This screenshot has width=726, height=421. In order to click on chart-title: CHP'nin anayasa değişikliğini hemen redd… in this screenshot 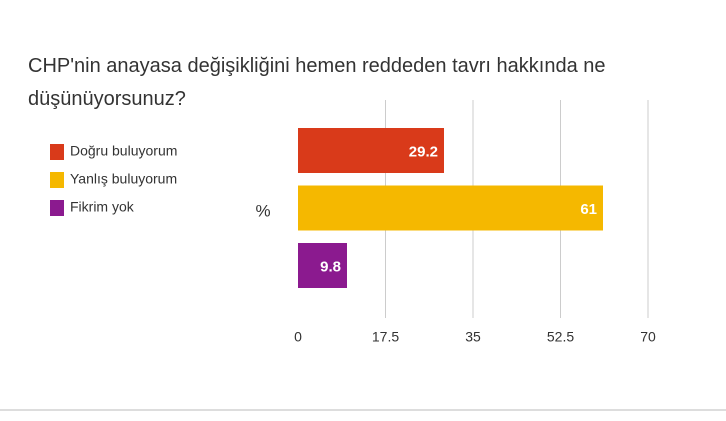, I will do `click(317, 82)`.